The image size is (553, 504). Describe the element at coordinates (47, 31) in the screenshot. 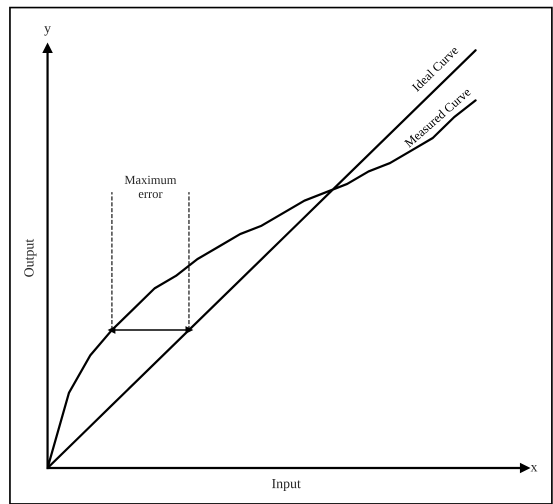

I see `text: y` at that location.